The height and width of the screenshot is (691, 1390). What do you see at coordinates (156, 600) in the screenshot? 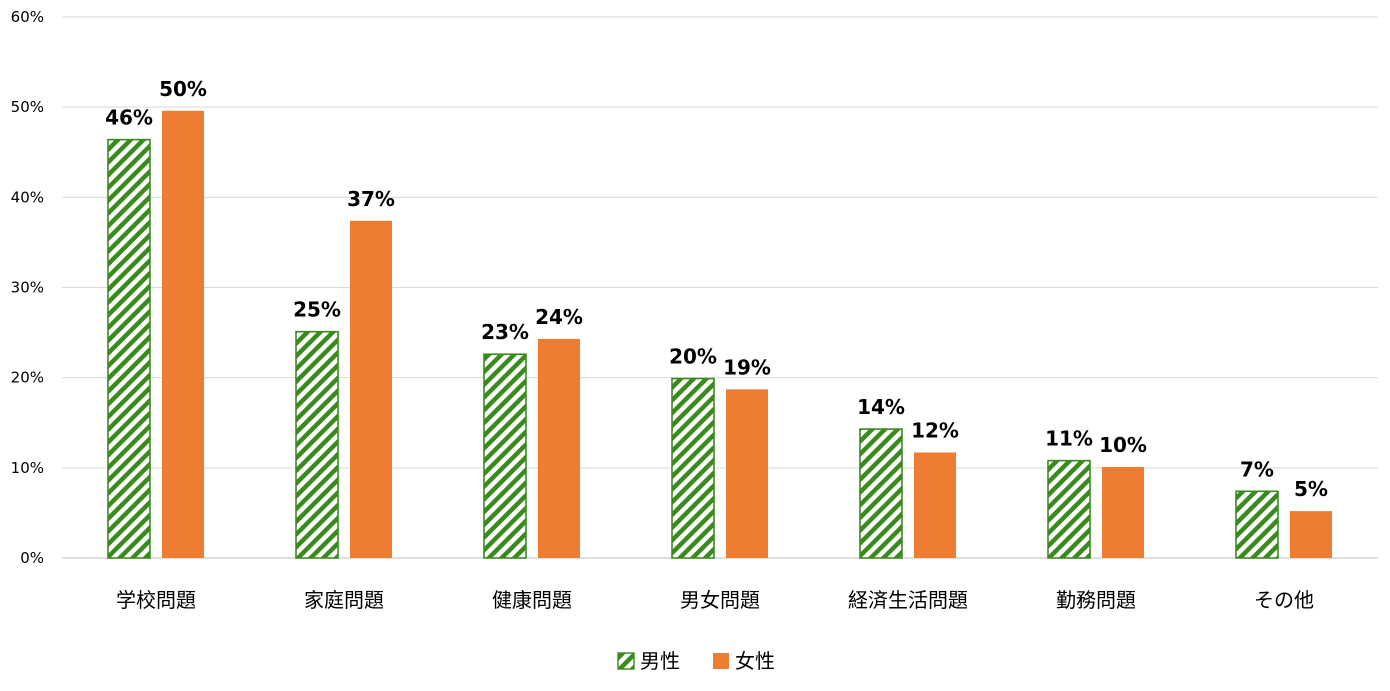
I see `x-tick-label: 学校問題` at bounding box center [156, 600].